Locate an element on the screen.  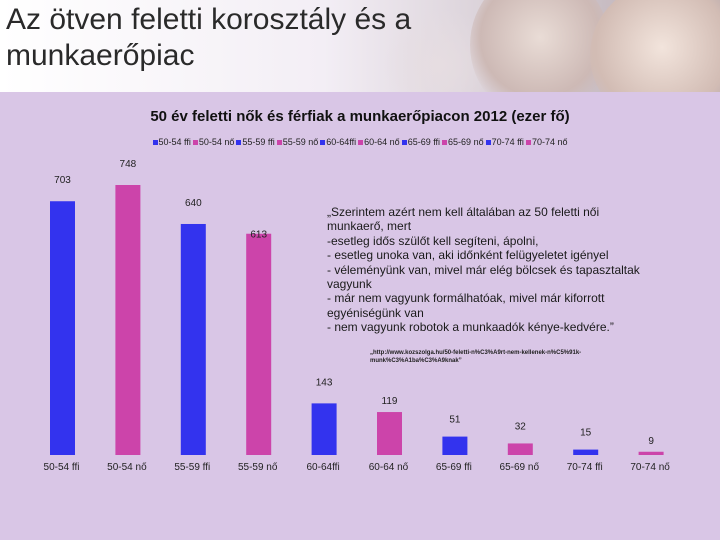
data-label: 640 is located at coordinates (193, 203).